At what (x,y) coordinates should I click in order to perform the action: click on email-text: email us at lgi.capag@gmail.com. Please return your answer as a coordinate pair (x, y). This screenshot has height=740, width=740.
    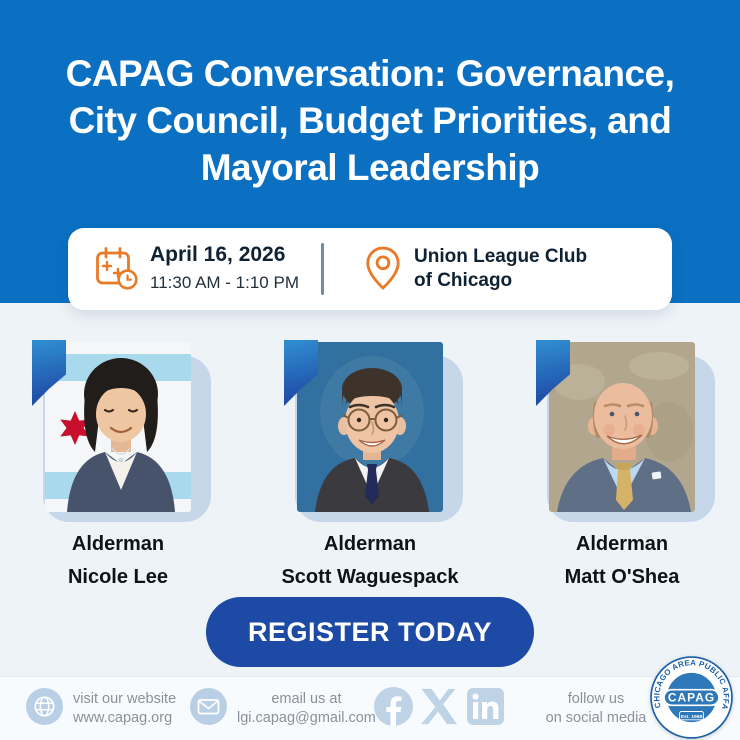
    Looking at the image, I should click on (306, 708).